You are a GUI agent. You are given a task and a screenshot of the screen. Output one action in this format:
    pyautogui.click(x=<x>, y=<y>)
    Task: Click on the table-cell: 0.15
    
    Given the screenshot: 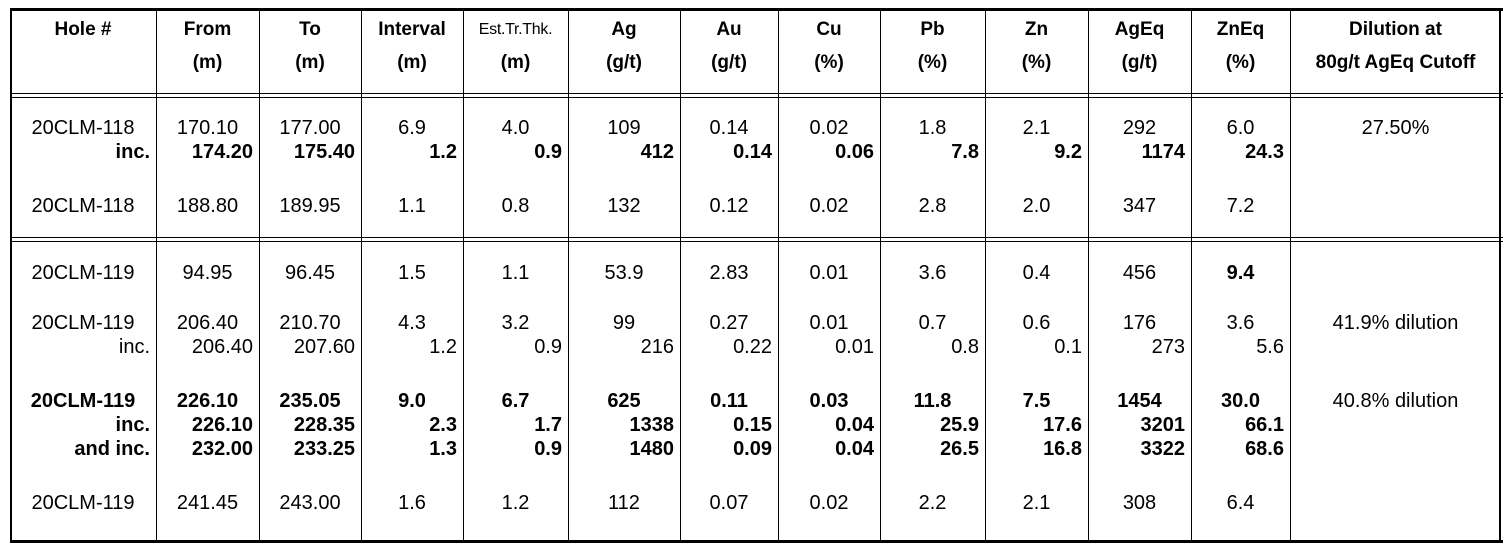 What is the action you would take?
    pyautogui.click(x=752, y=425)
    